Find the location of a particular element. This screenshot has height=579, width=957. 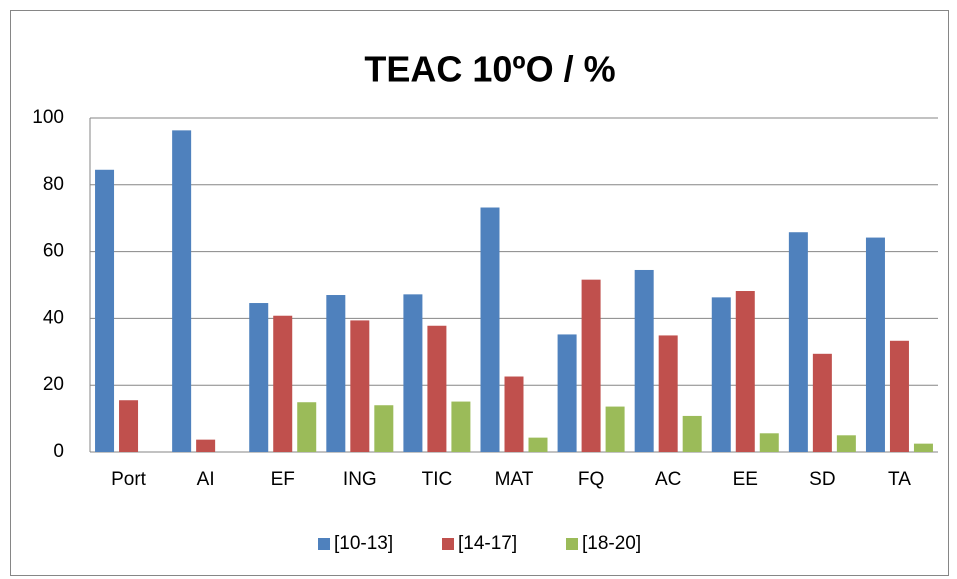

x-tick-label: EF is located at coordinates (283, 479).